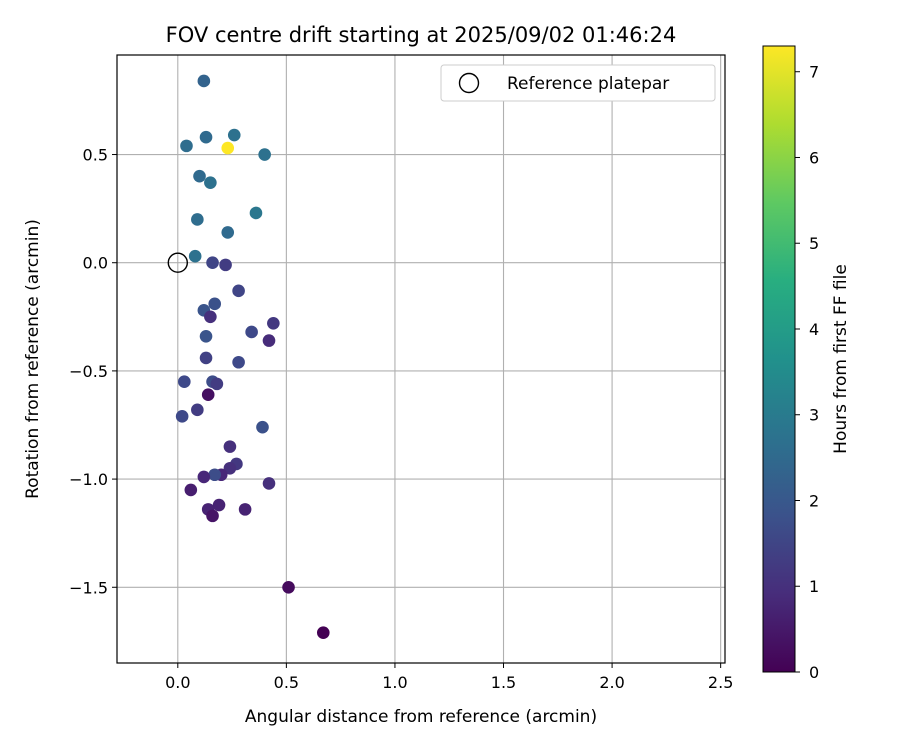  What do you see at coordinates (394, 682) in the screenshot?
I see `x-tick-label: 1.0` at bounding box center [394, 682].